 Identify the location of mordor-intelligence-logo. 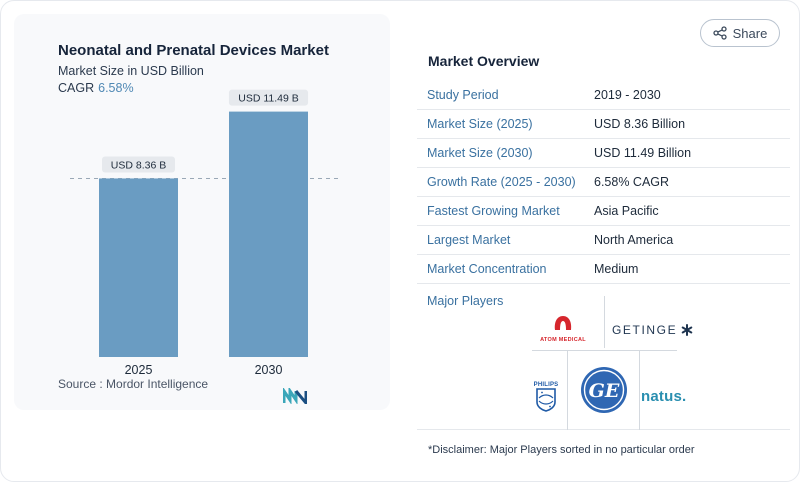
(295, 396).